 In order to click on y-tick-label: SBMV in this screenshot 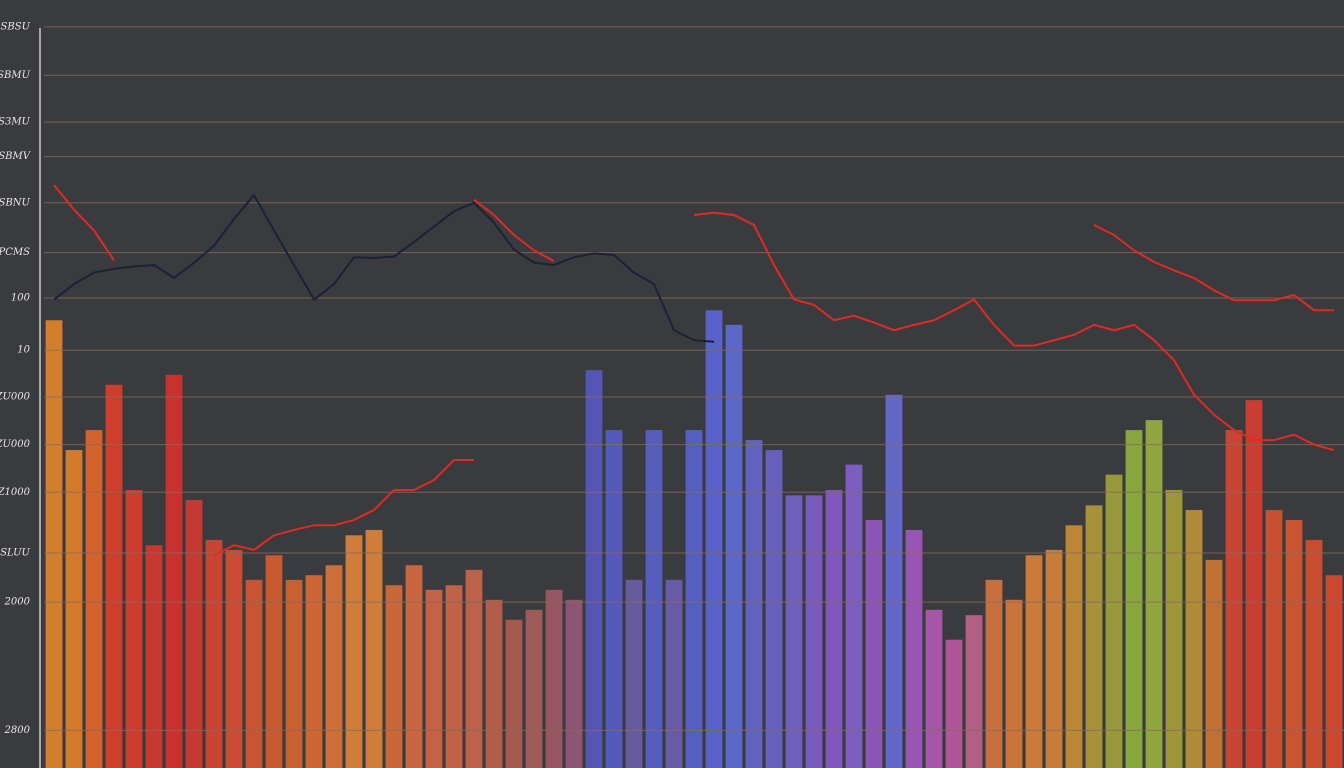, I will do `click(16, 156)`.